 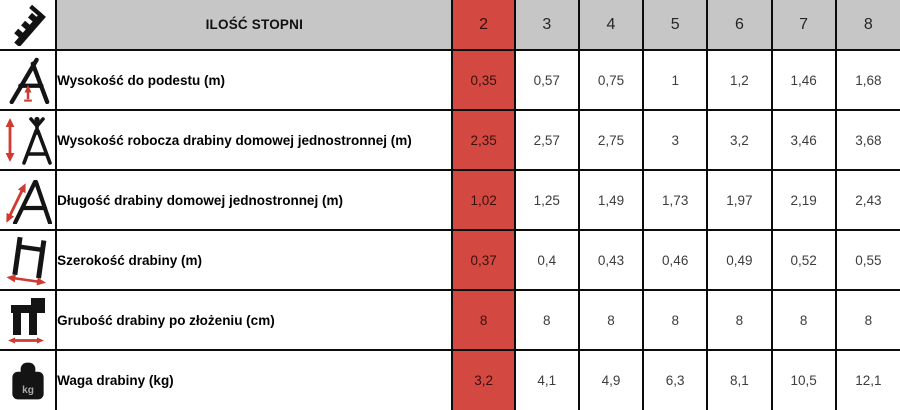 What do you see at coordinates (675, 200) in the screenshot?
I see `value-cell: 1,73` at bounding box center [675, 200].